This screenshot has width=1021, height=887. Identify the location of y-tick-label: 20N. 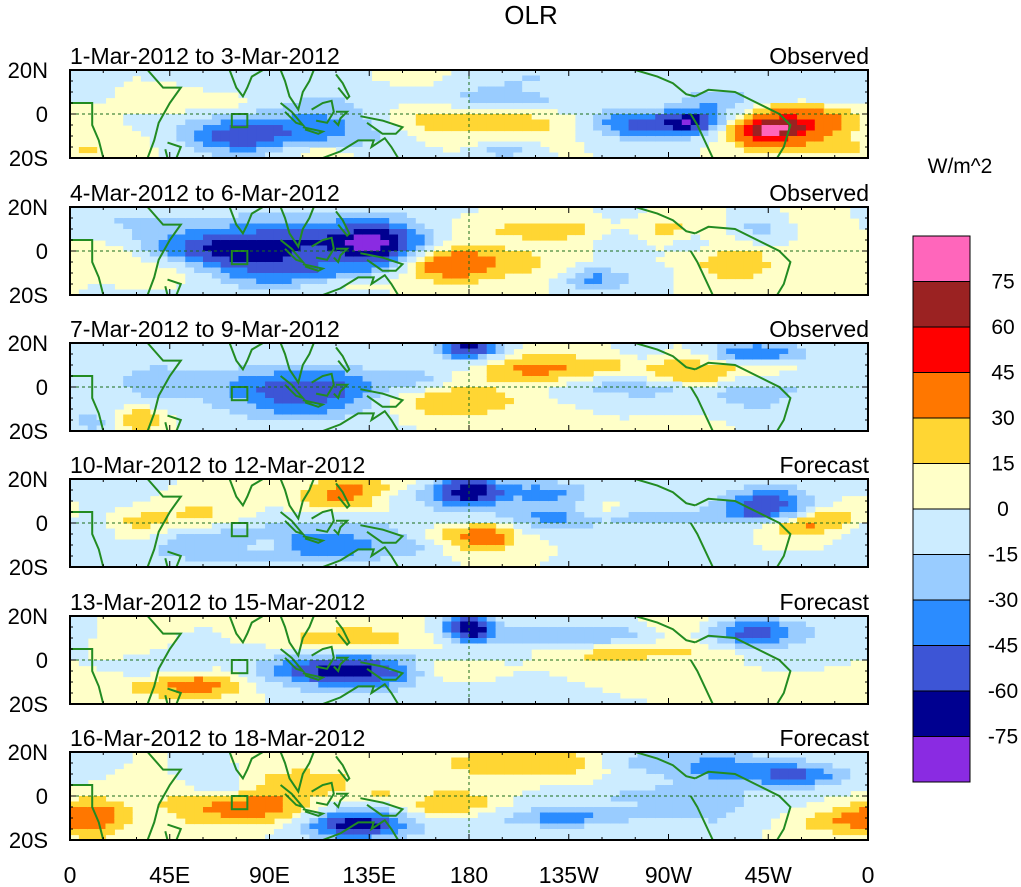
(28, 343).